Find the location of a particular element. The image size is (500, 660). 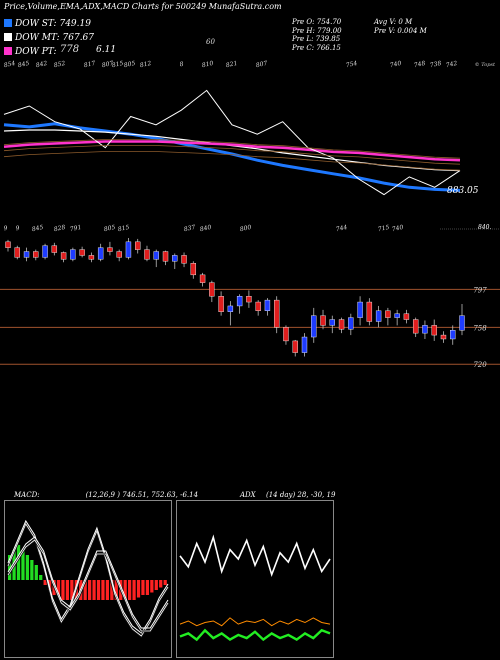

legend-six-value: 6.11 is located at coordinates (106, 50).